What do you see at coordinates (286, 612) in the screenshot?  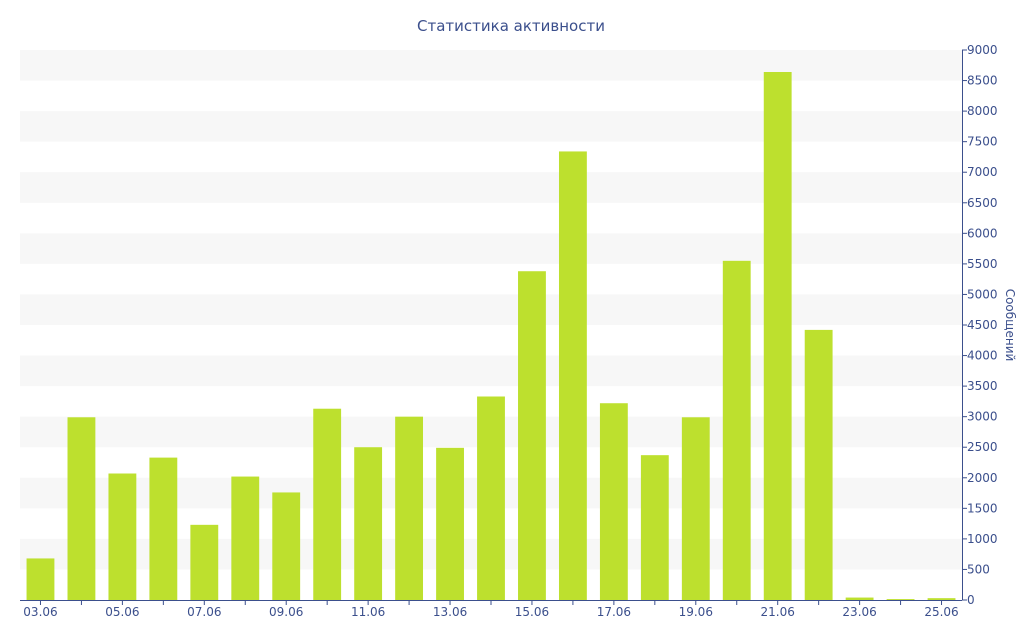 I see `x-tick-label: 09.06` at bounding box center [286, 612].